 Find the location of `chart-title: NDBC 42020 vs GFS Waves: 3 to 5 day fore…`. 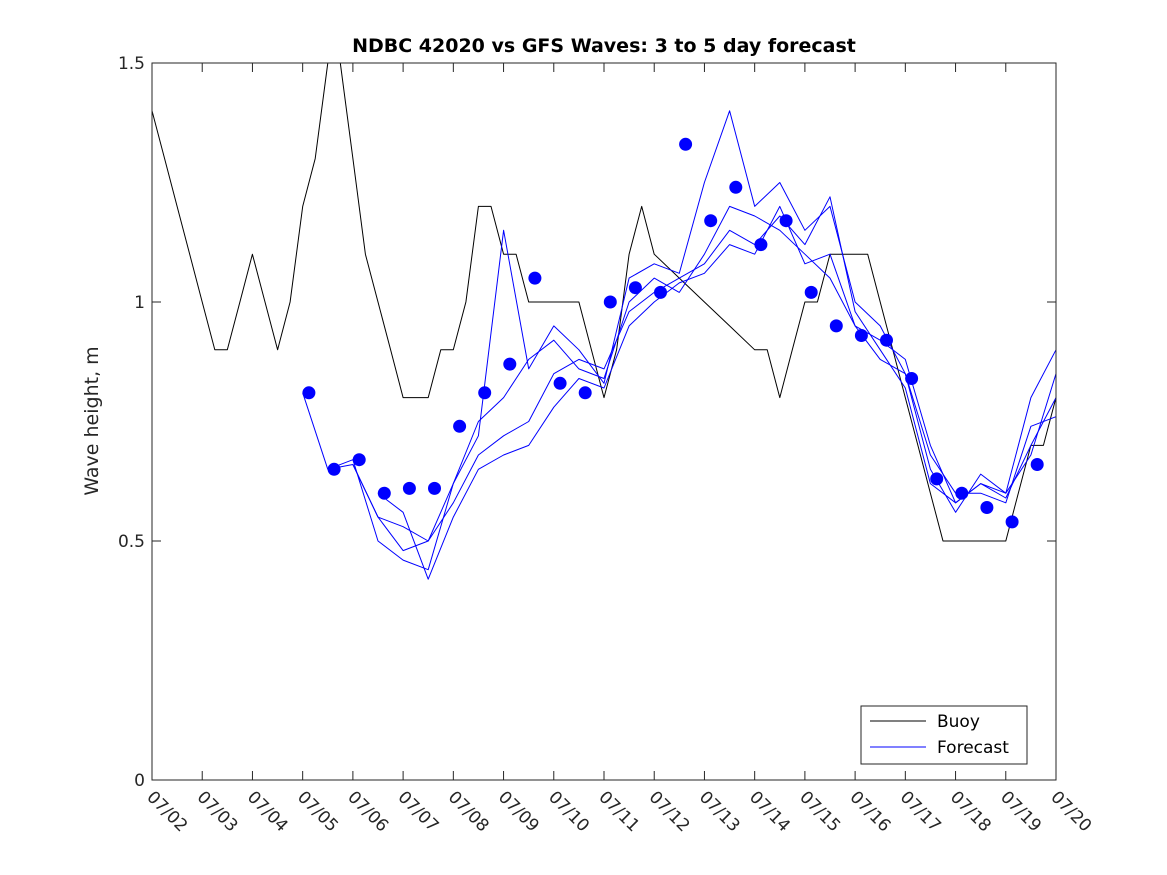

chart-title: NDBC 42020 vs GFS Waves: 3 to 5 day fore… is located at coordinates (604, 46).